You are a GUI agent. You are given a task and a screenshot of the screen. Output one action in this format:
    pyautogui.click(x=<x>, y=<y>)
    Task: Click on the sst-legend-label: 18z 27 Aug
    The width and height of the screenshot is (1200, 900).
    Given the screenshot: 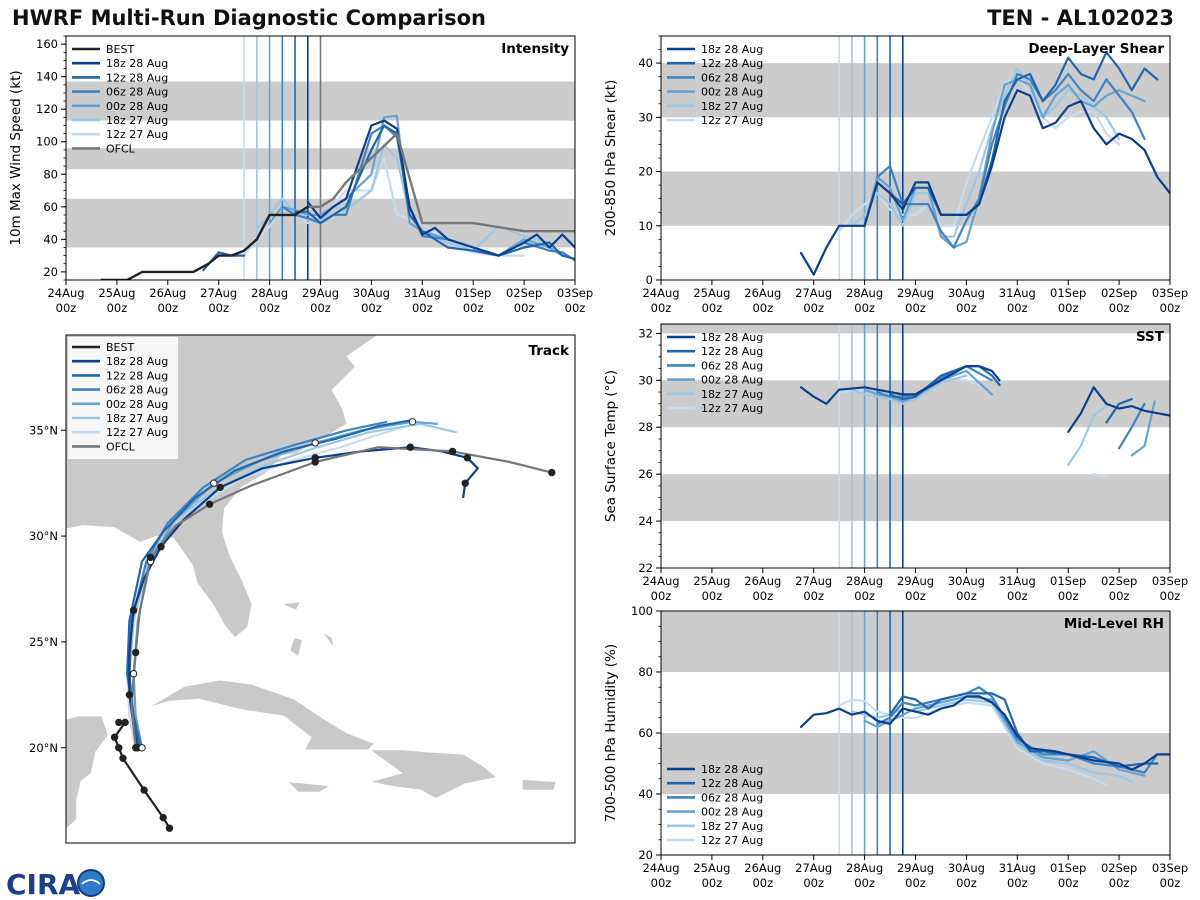 What is the action you would take?
    pyautogui.click(x=732, y=394)
    